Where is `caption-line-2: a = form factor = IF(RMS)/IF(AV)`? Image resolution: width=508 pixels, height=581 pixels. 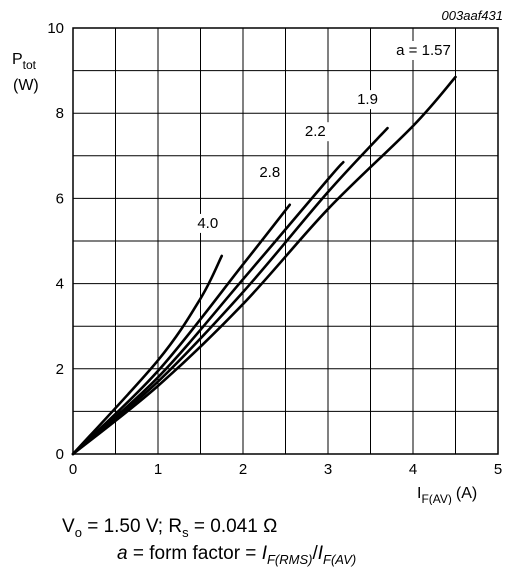 caption-line-2: a = form factor = IF(RMS)/IF(AV) is located at coordinates (237, 555).